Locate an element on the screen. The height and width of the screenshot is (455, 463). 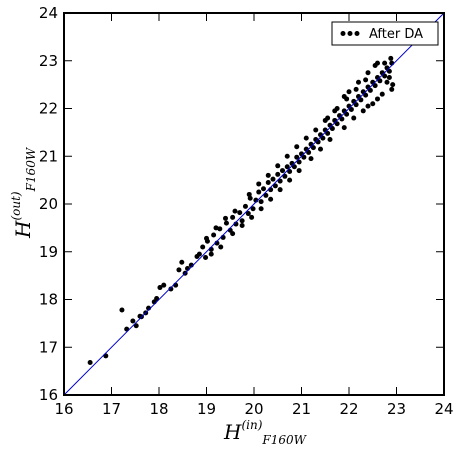
x-tick-label: 23 is located at coordinates (396, 409).